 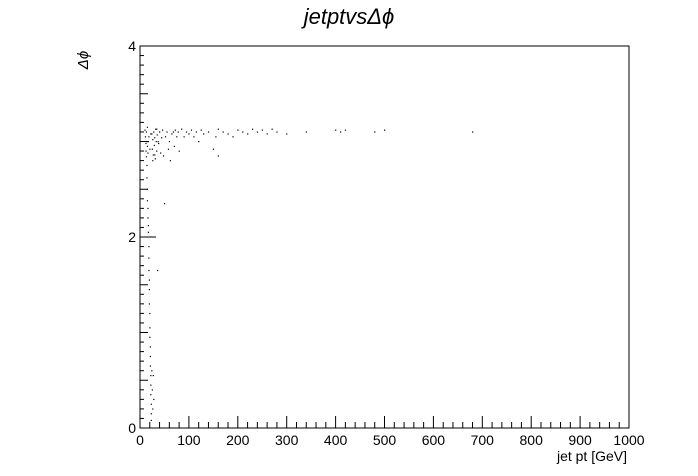 What do you see at coordinates (336, 440) in the screenshot?
I see `x-tick-label: 400` at bounding box center [336, 440].